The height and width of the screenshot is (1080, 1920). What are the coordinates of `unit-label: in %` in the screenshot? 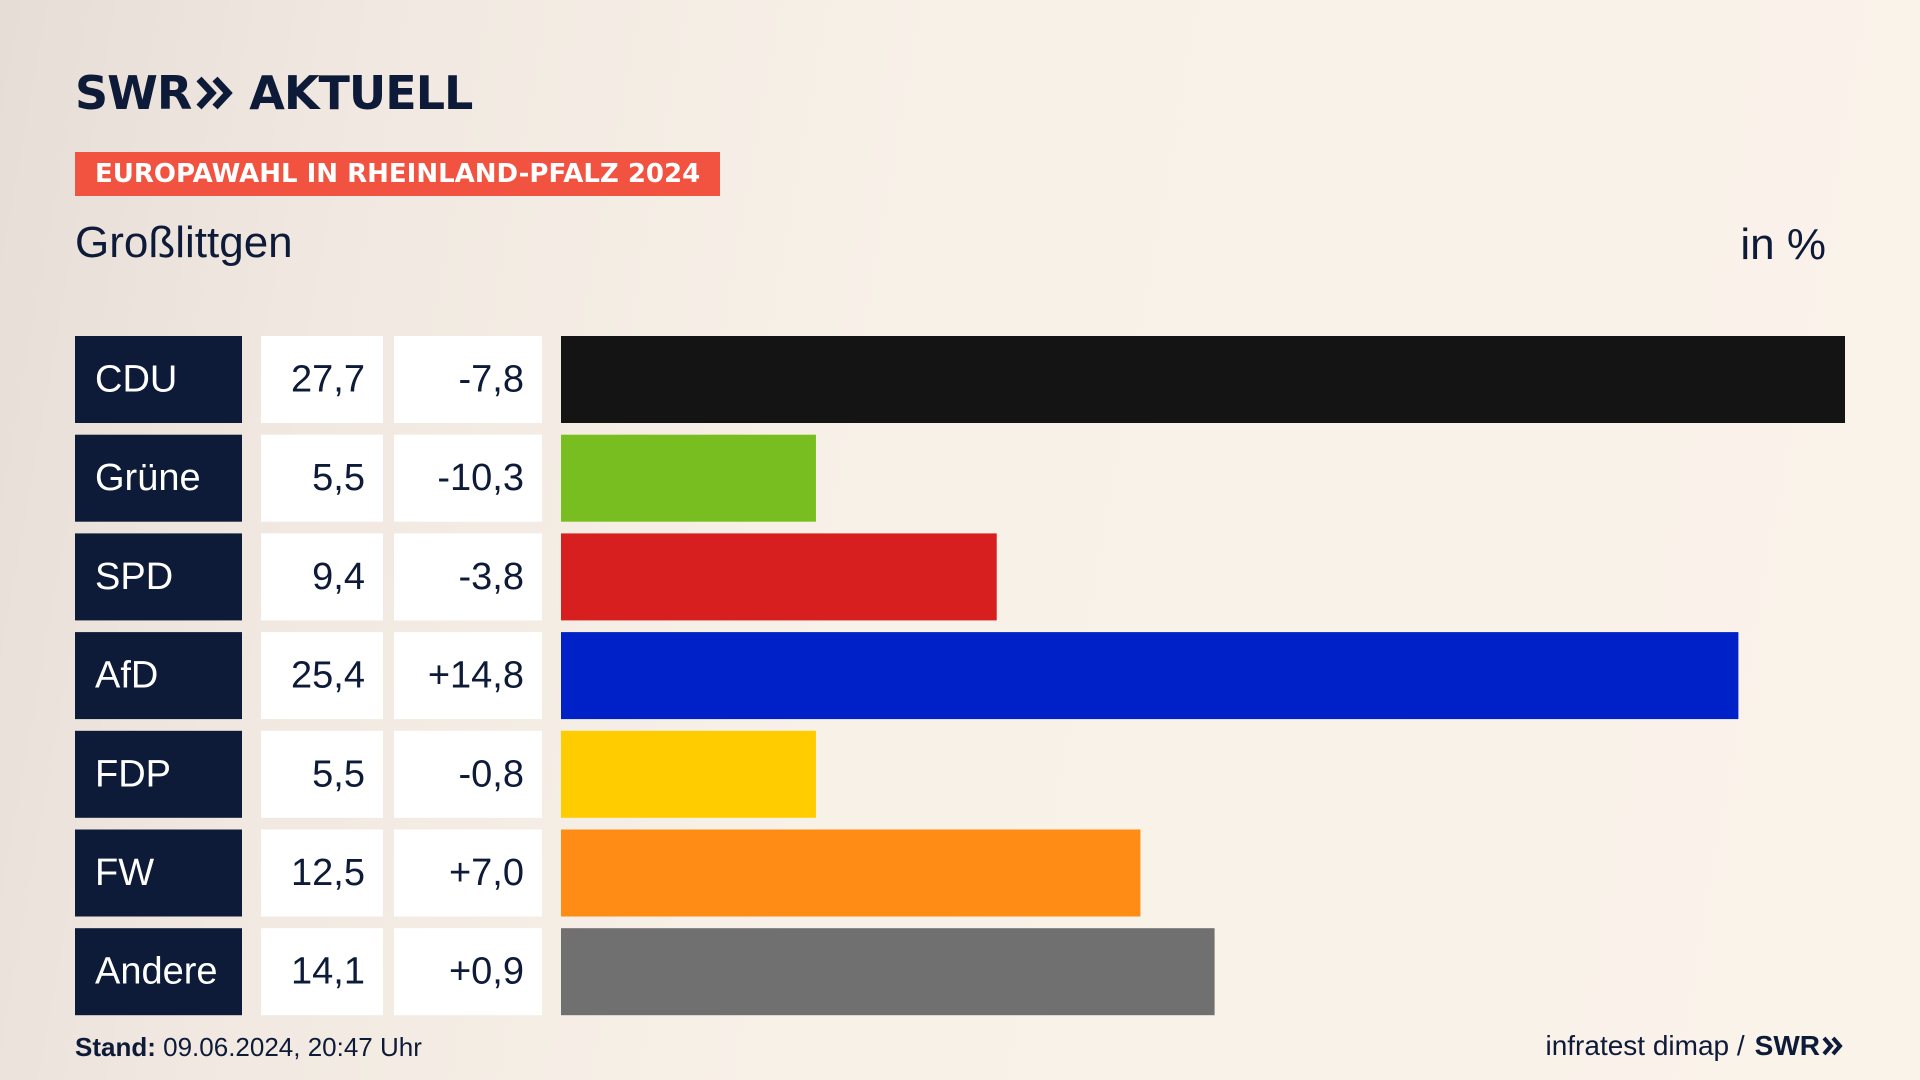 It's located at (1783, 244).